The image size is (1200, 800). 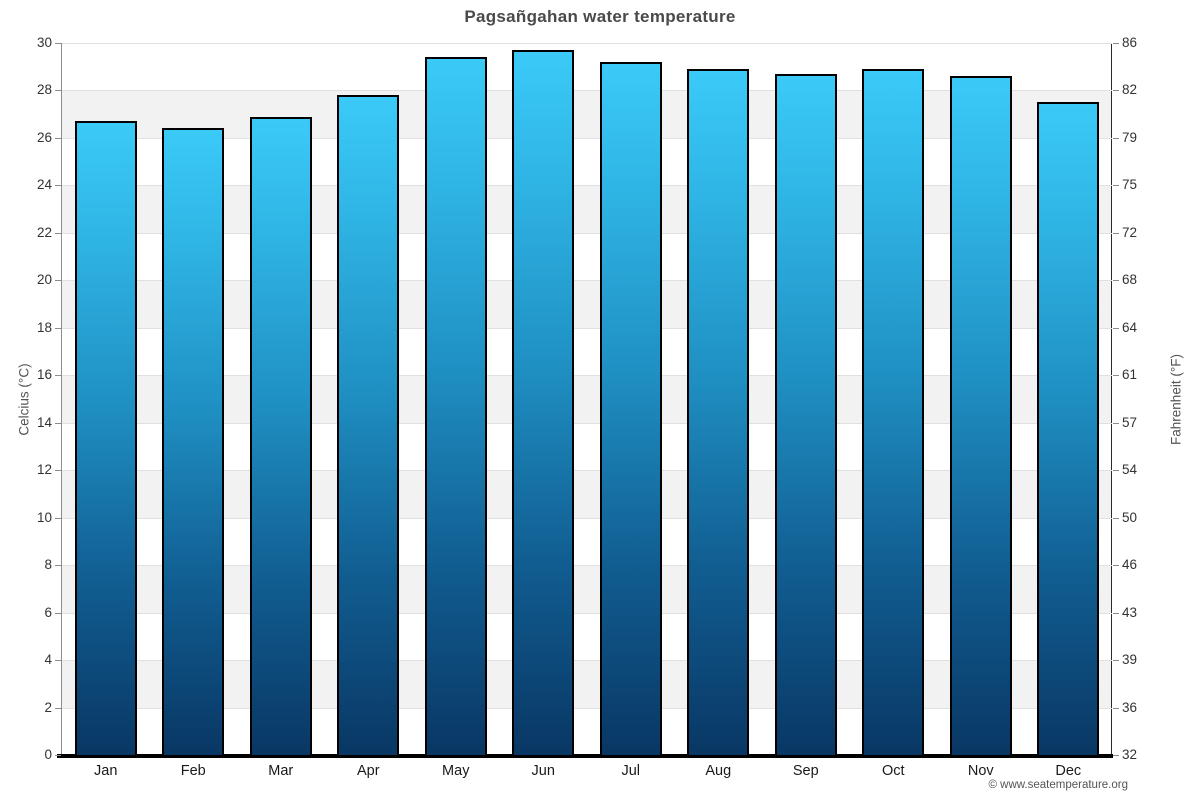 What do you see at coordinates (48, 565) in the screenshot?
I see `y-tick-label-celsius: 8` at bounding box center [48, 565].